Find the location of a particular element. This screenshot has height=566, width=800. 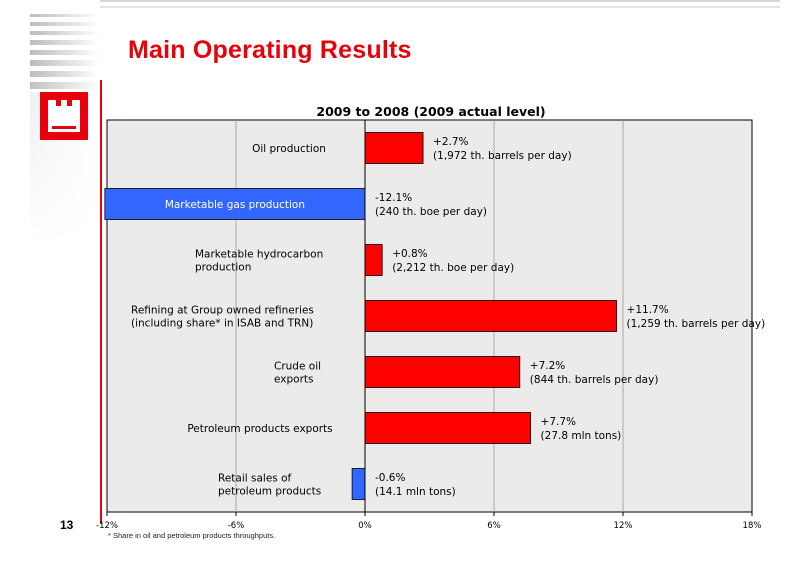

x-tick-label: -12% is located at coordinates (107, 526).